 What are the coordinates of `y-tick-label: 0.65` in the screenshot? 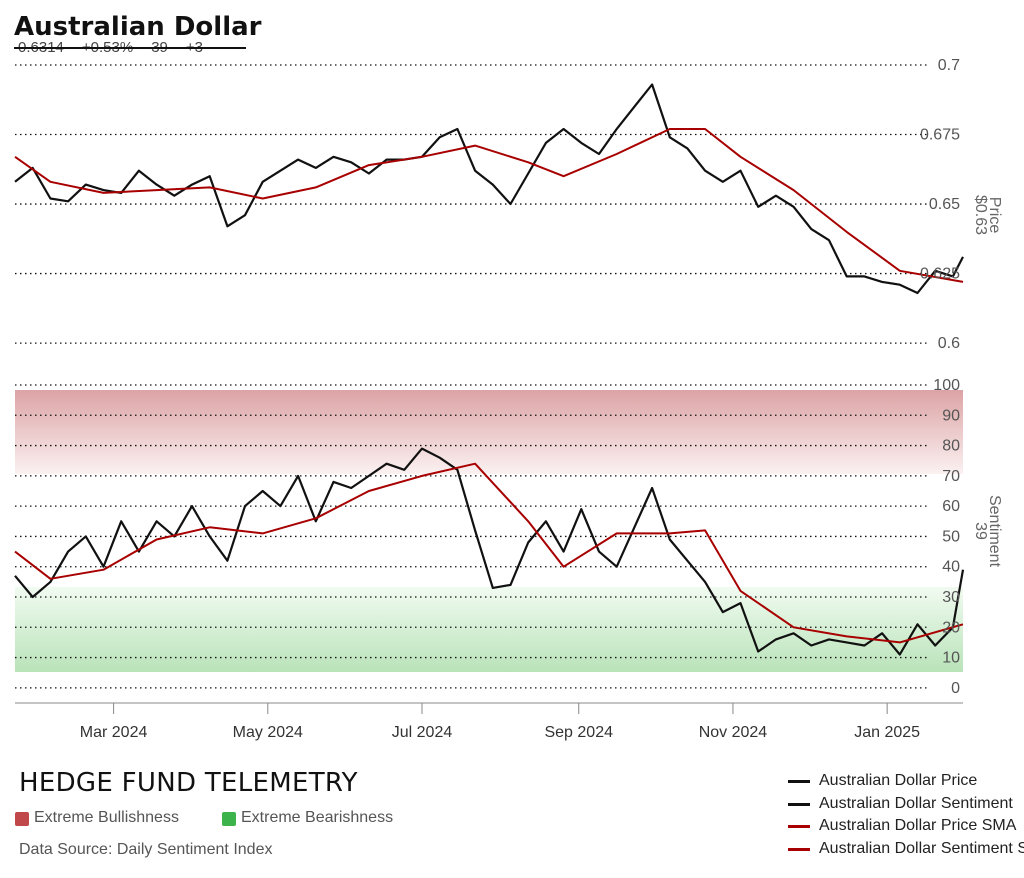 It's located at (944, 204).